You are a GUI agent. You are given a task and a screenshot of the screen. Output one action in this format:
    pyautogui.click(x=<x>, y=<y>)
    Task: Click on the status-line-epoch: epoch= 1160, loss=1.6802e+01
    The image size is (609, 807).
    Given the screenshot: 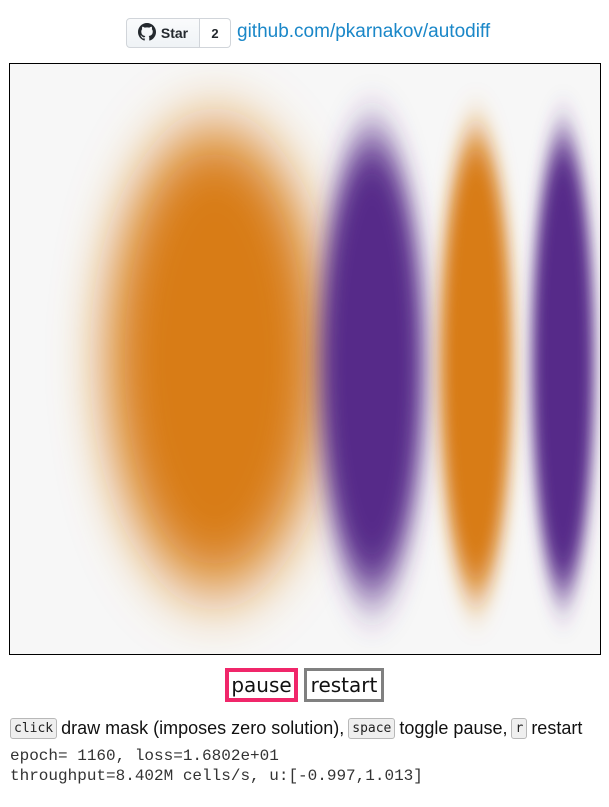 What is the action you would take?
    pyautogui.click(x=144, y=756)
    